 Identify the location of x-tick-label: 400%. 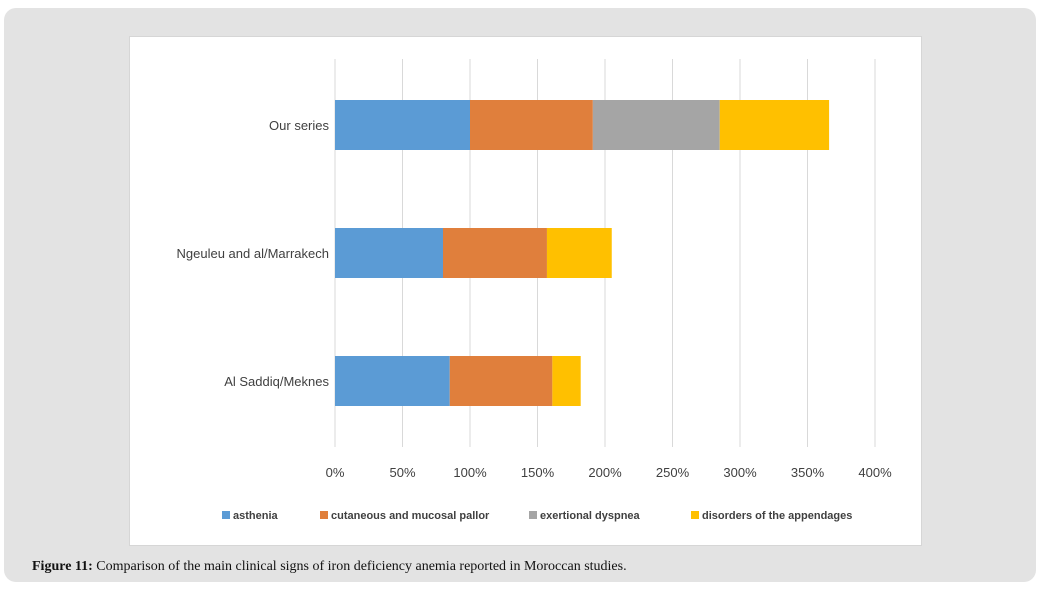
(875, 472).